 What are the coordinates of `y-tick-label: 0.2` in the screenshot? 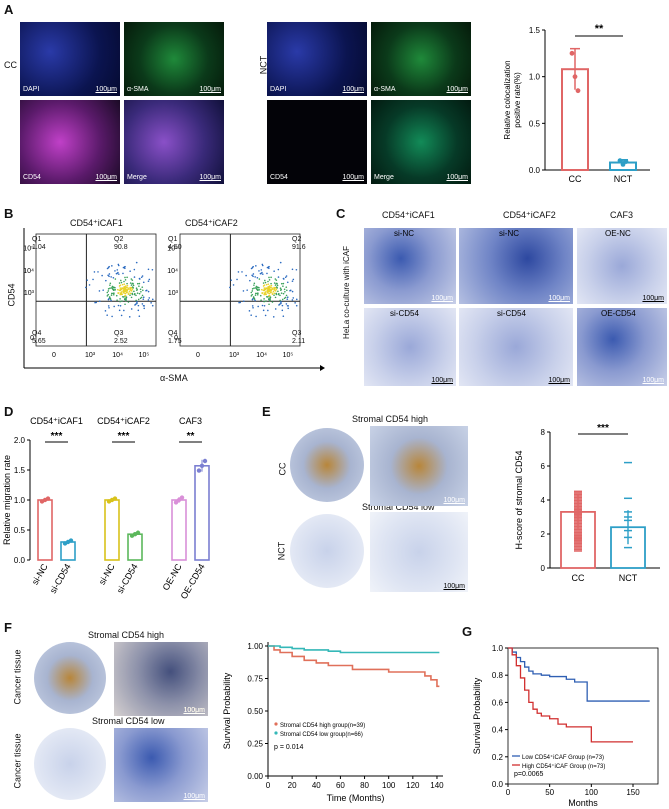 It's located at (498, 757).